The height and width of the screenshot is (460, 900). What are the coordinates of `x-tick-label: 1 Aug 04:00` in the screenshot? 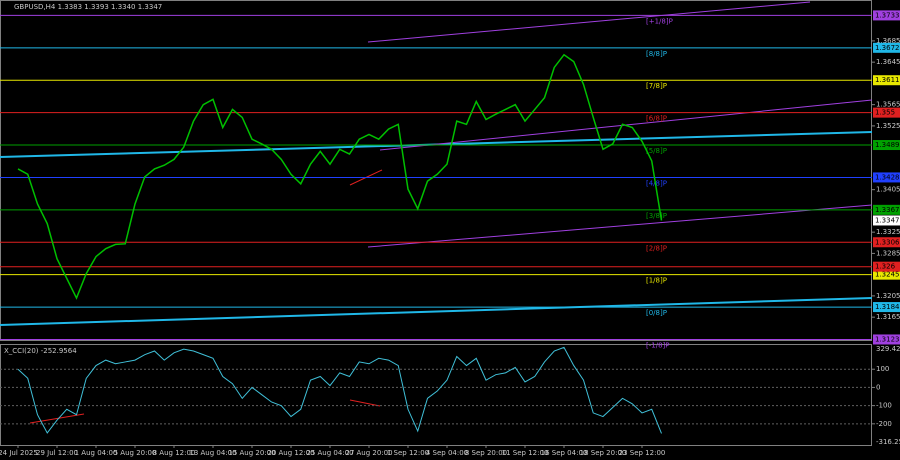 It's located at (96, 453).